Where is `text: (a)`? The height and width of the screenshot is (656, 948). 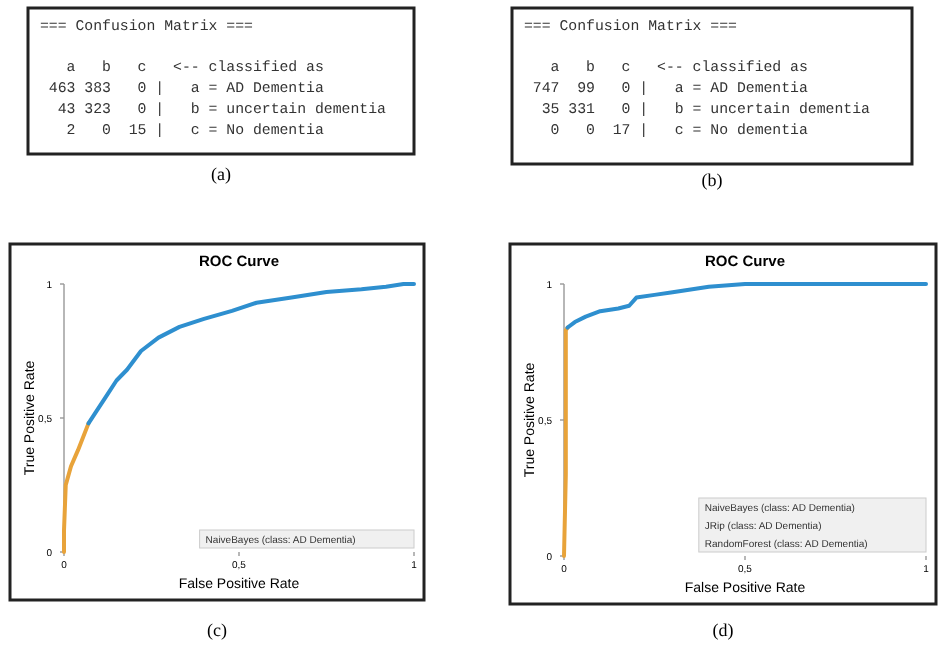
text: (a) is located at coordinates (221, 174).